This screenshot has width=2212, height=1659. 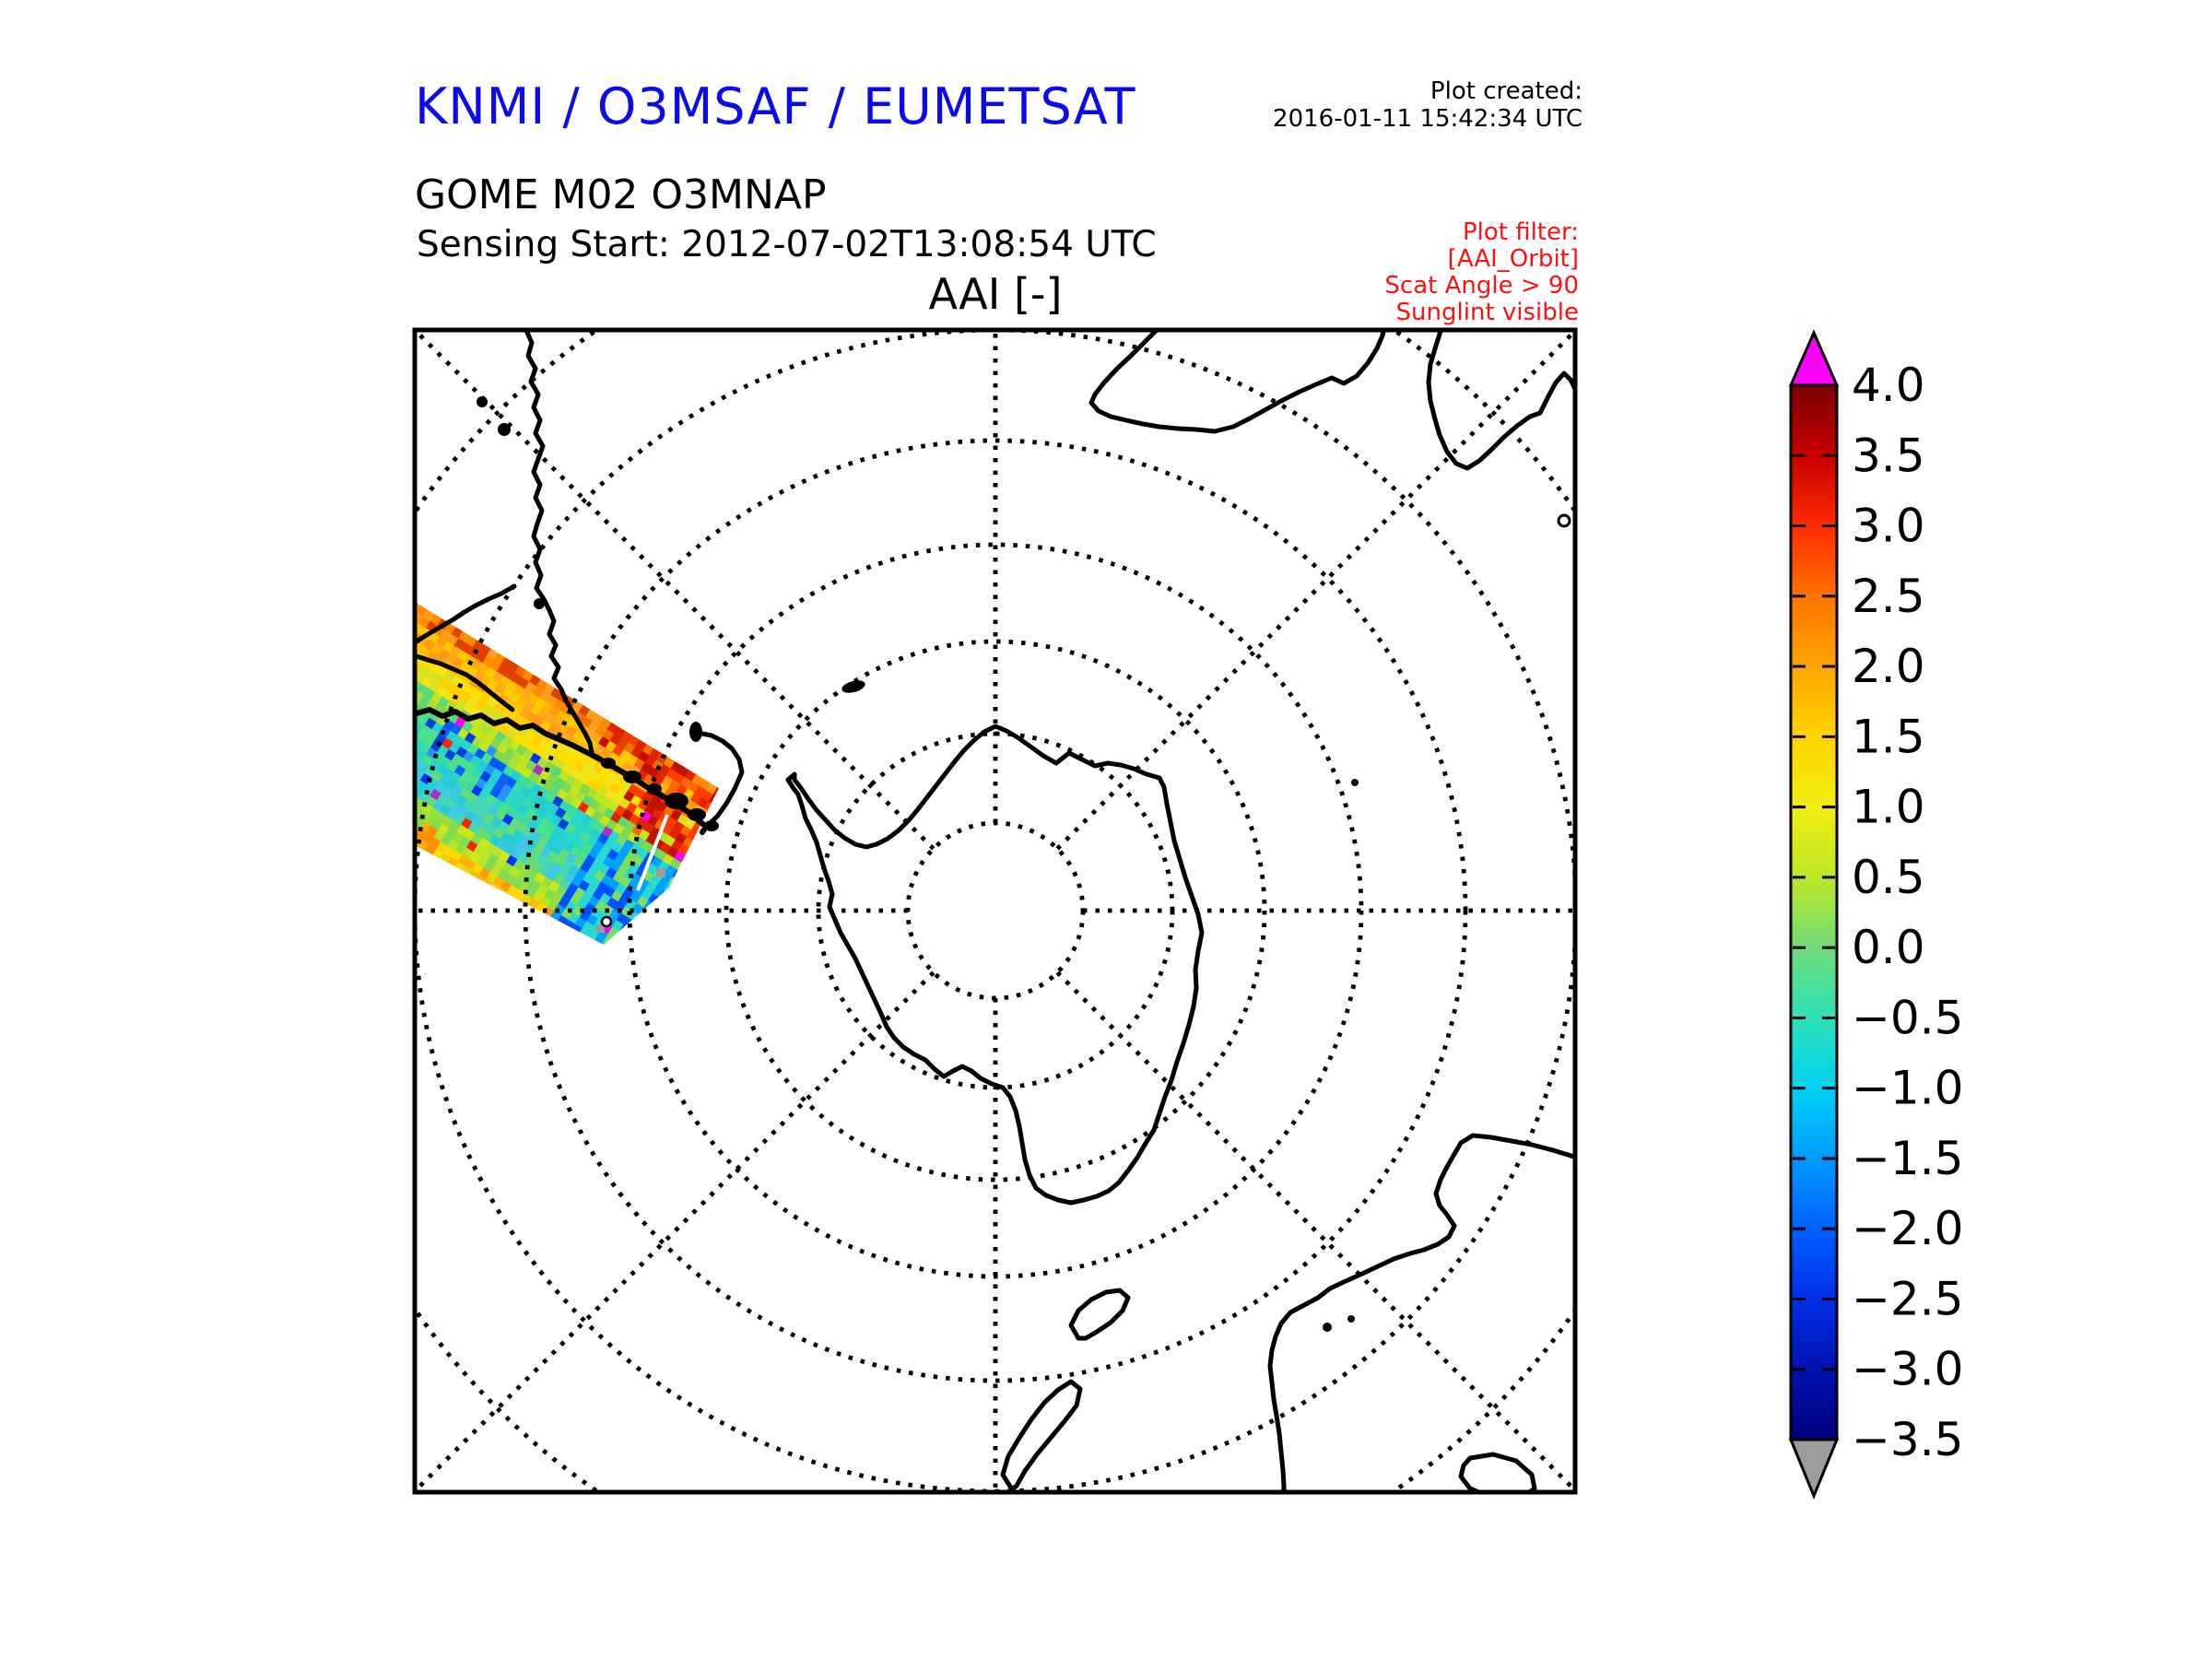 What do you see at coordinates (567, 773) in the screenshot?
I see `aai-swath` at bounding box center [567, 773].